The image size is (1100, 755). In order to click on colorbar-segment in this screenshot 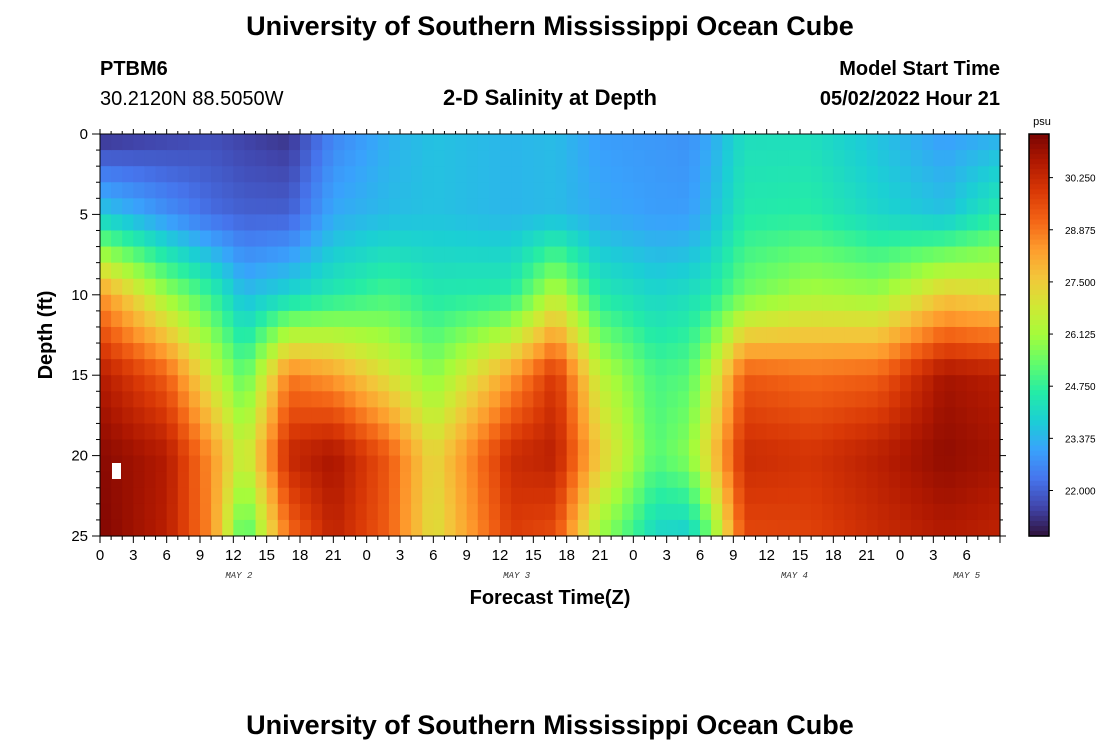, I will do `click(1039, 227)`.